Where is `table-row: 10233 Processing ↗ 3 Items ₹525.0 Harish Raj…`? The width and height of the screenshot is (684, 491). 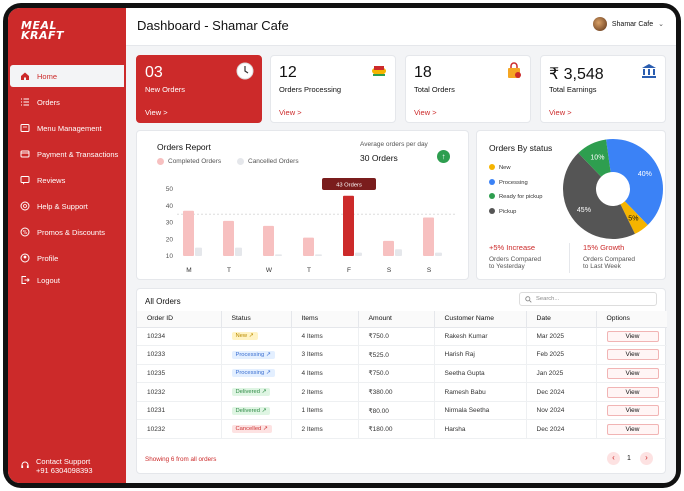 table-row: 10233 Processing ↗ 3 Items ₹525.0 Harish Raj… is located at coordinates (402, 355).